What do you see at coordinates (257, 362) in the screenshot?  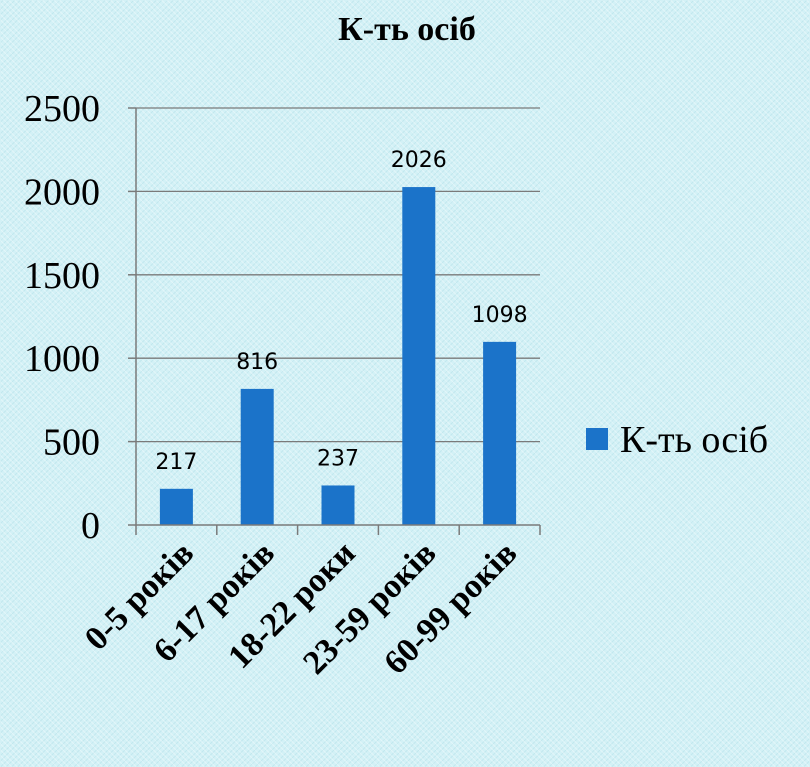 I see `data-label: 816` at bounding box center [257, 362].